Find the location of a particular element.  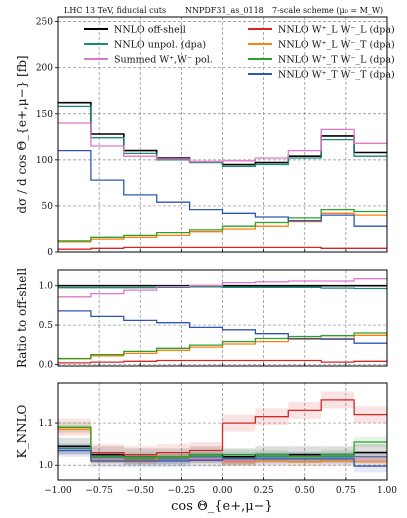

y-tick-label: 250 is located at coordinates (44, 23).